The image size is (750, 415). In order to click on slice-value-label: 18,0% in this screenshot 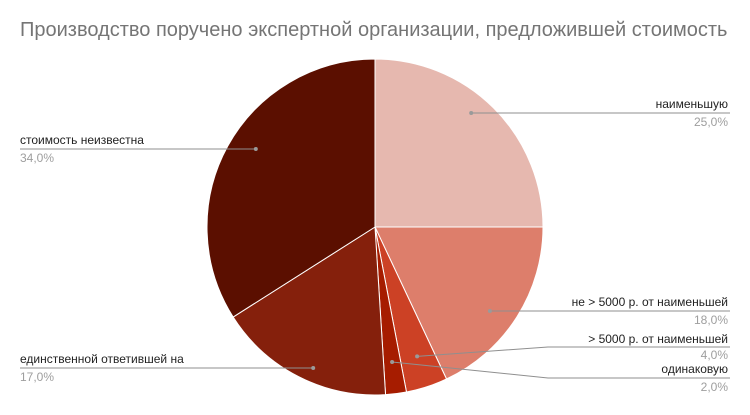, I will do `click(711, 320)`.